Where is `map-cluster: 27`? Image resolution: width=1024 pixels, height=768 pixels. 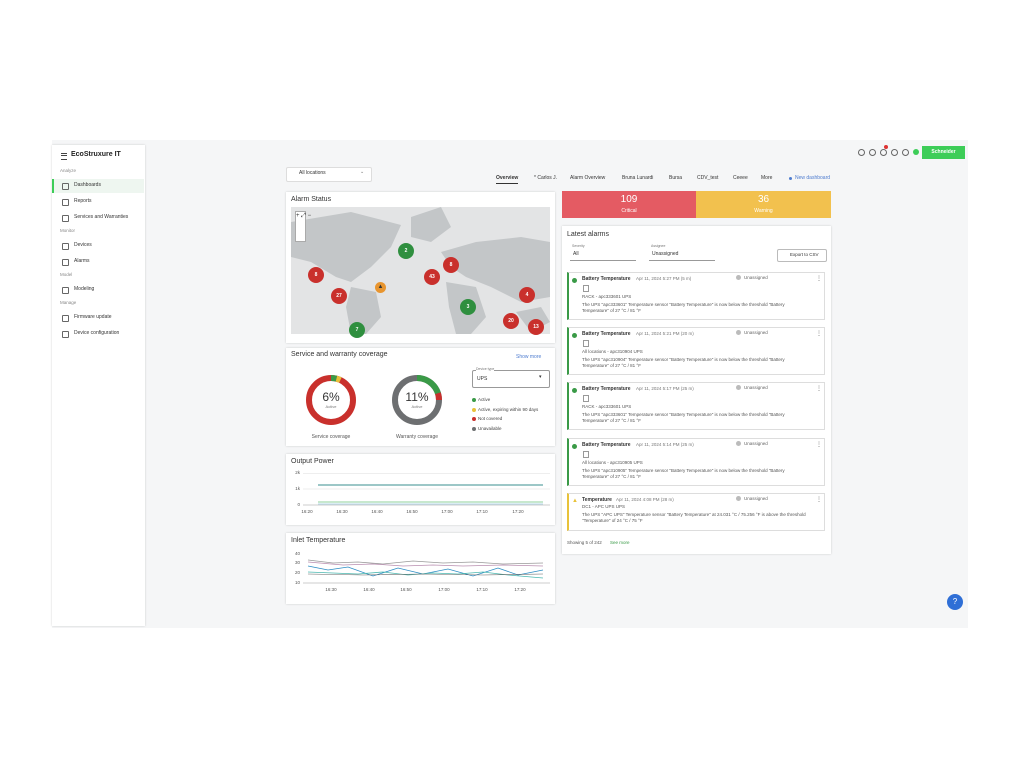 map-cluster: 27 is located at coordinates (339, 296).